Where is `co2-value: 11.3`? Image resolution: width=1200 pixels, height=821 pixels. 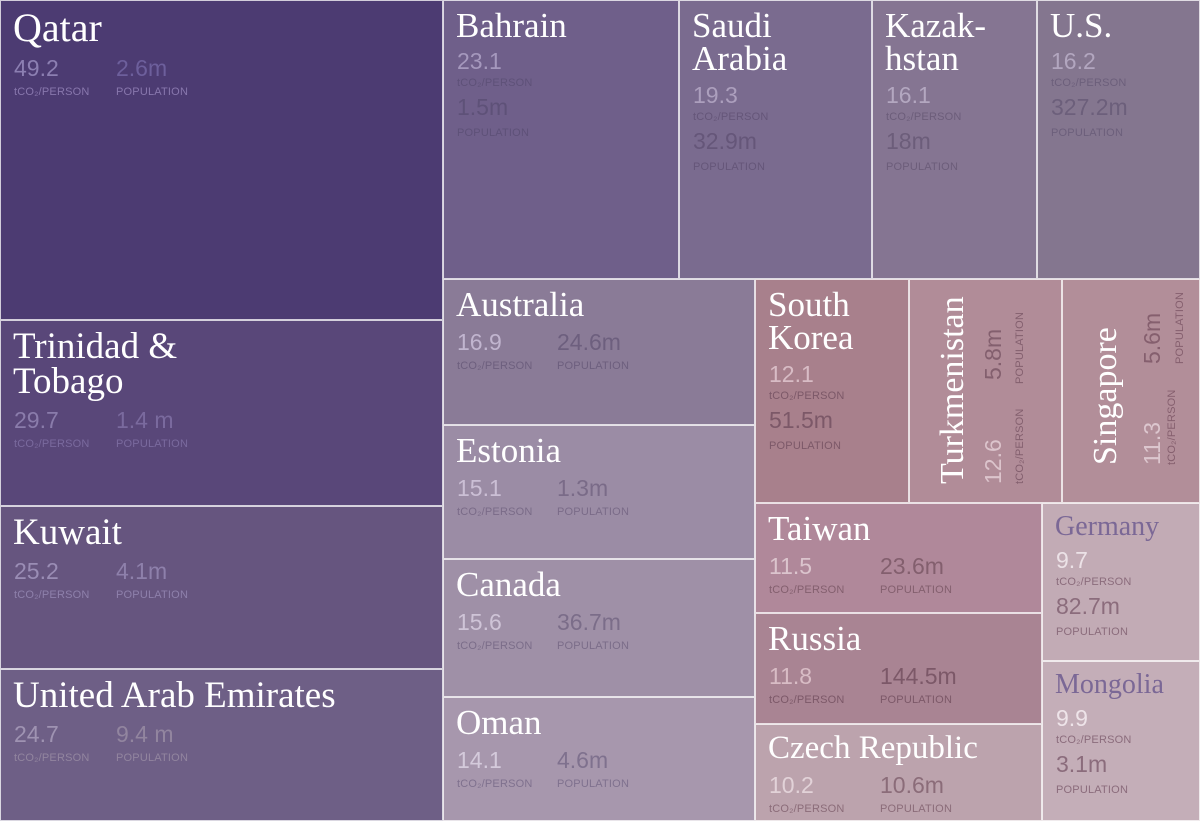 co2-value: 11.3 is located at coordinates (1152, 443).